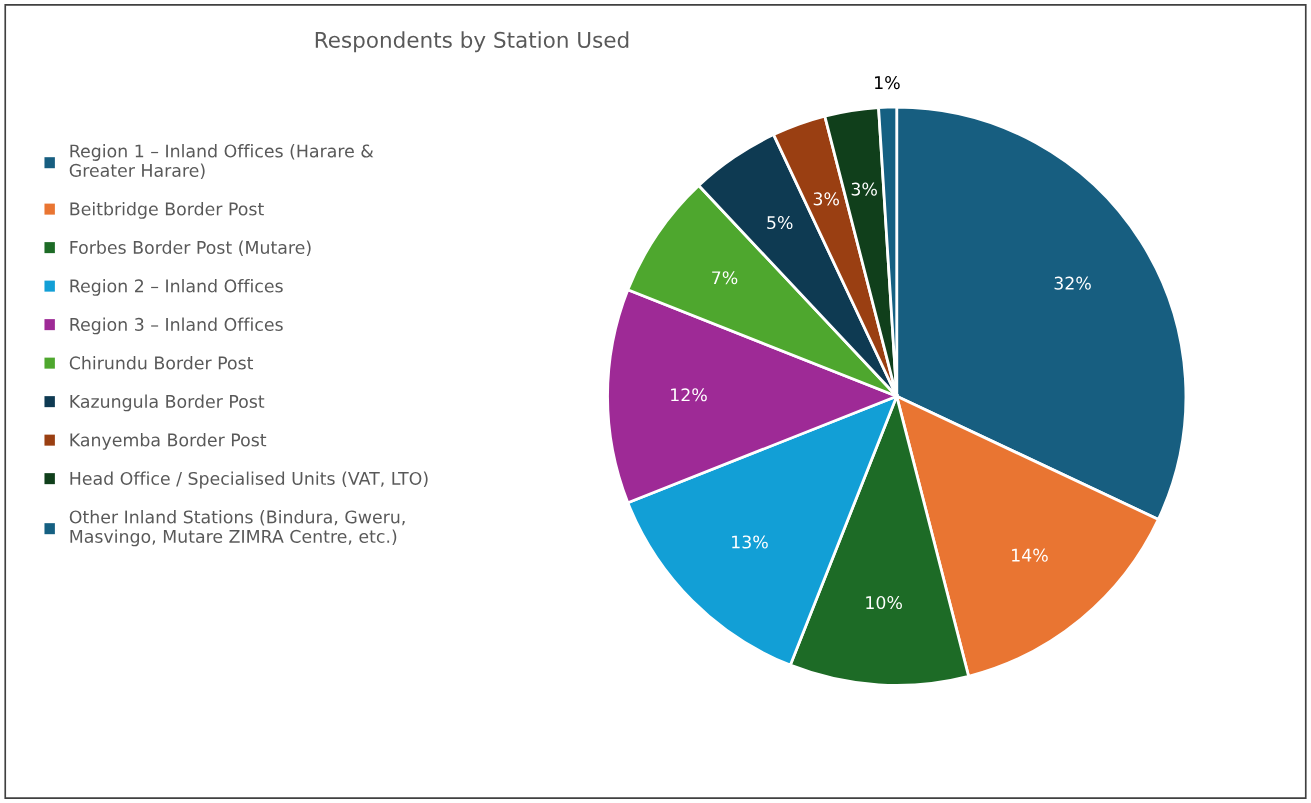 The height and width of the screenshot is (803, 1311). I want to click on legend-label: Beitbridge Border Post, so click(167, 210).